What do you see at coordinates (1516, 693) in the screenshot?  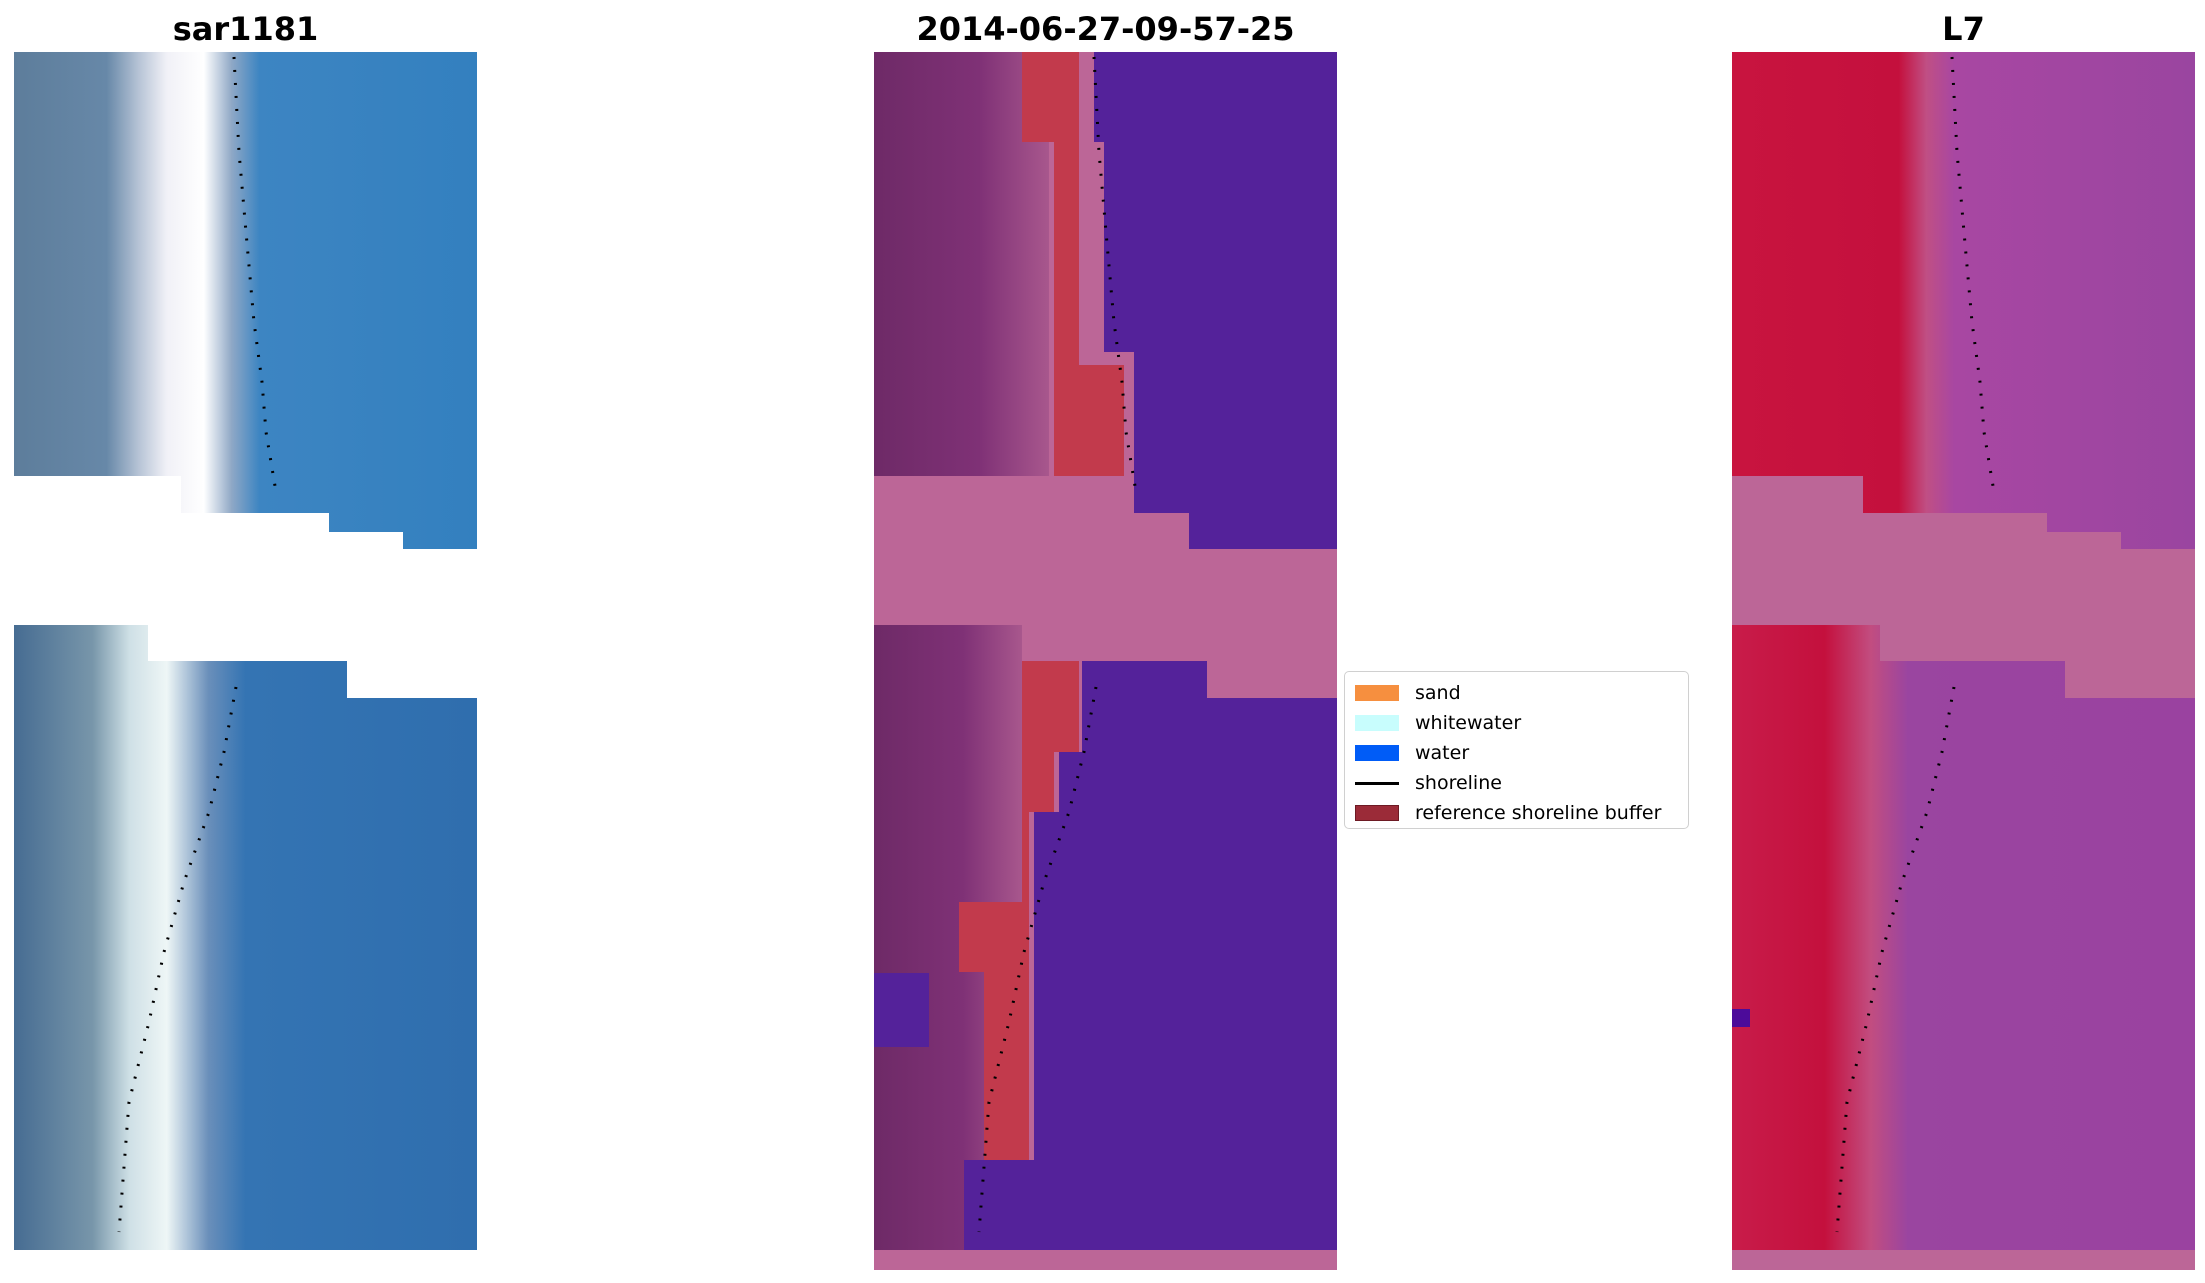 I see `legend-item-sand: sand` at bounding box center [1516, 693].